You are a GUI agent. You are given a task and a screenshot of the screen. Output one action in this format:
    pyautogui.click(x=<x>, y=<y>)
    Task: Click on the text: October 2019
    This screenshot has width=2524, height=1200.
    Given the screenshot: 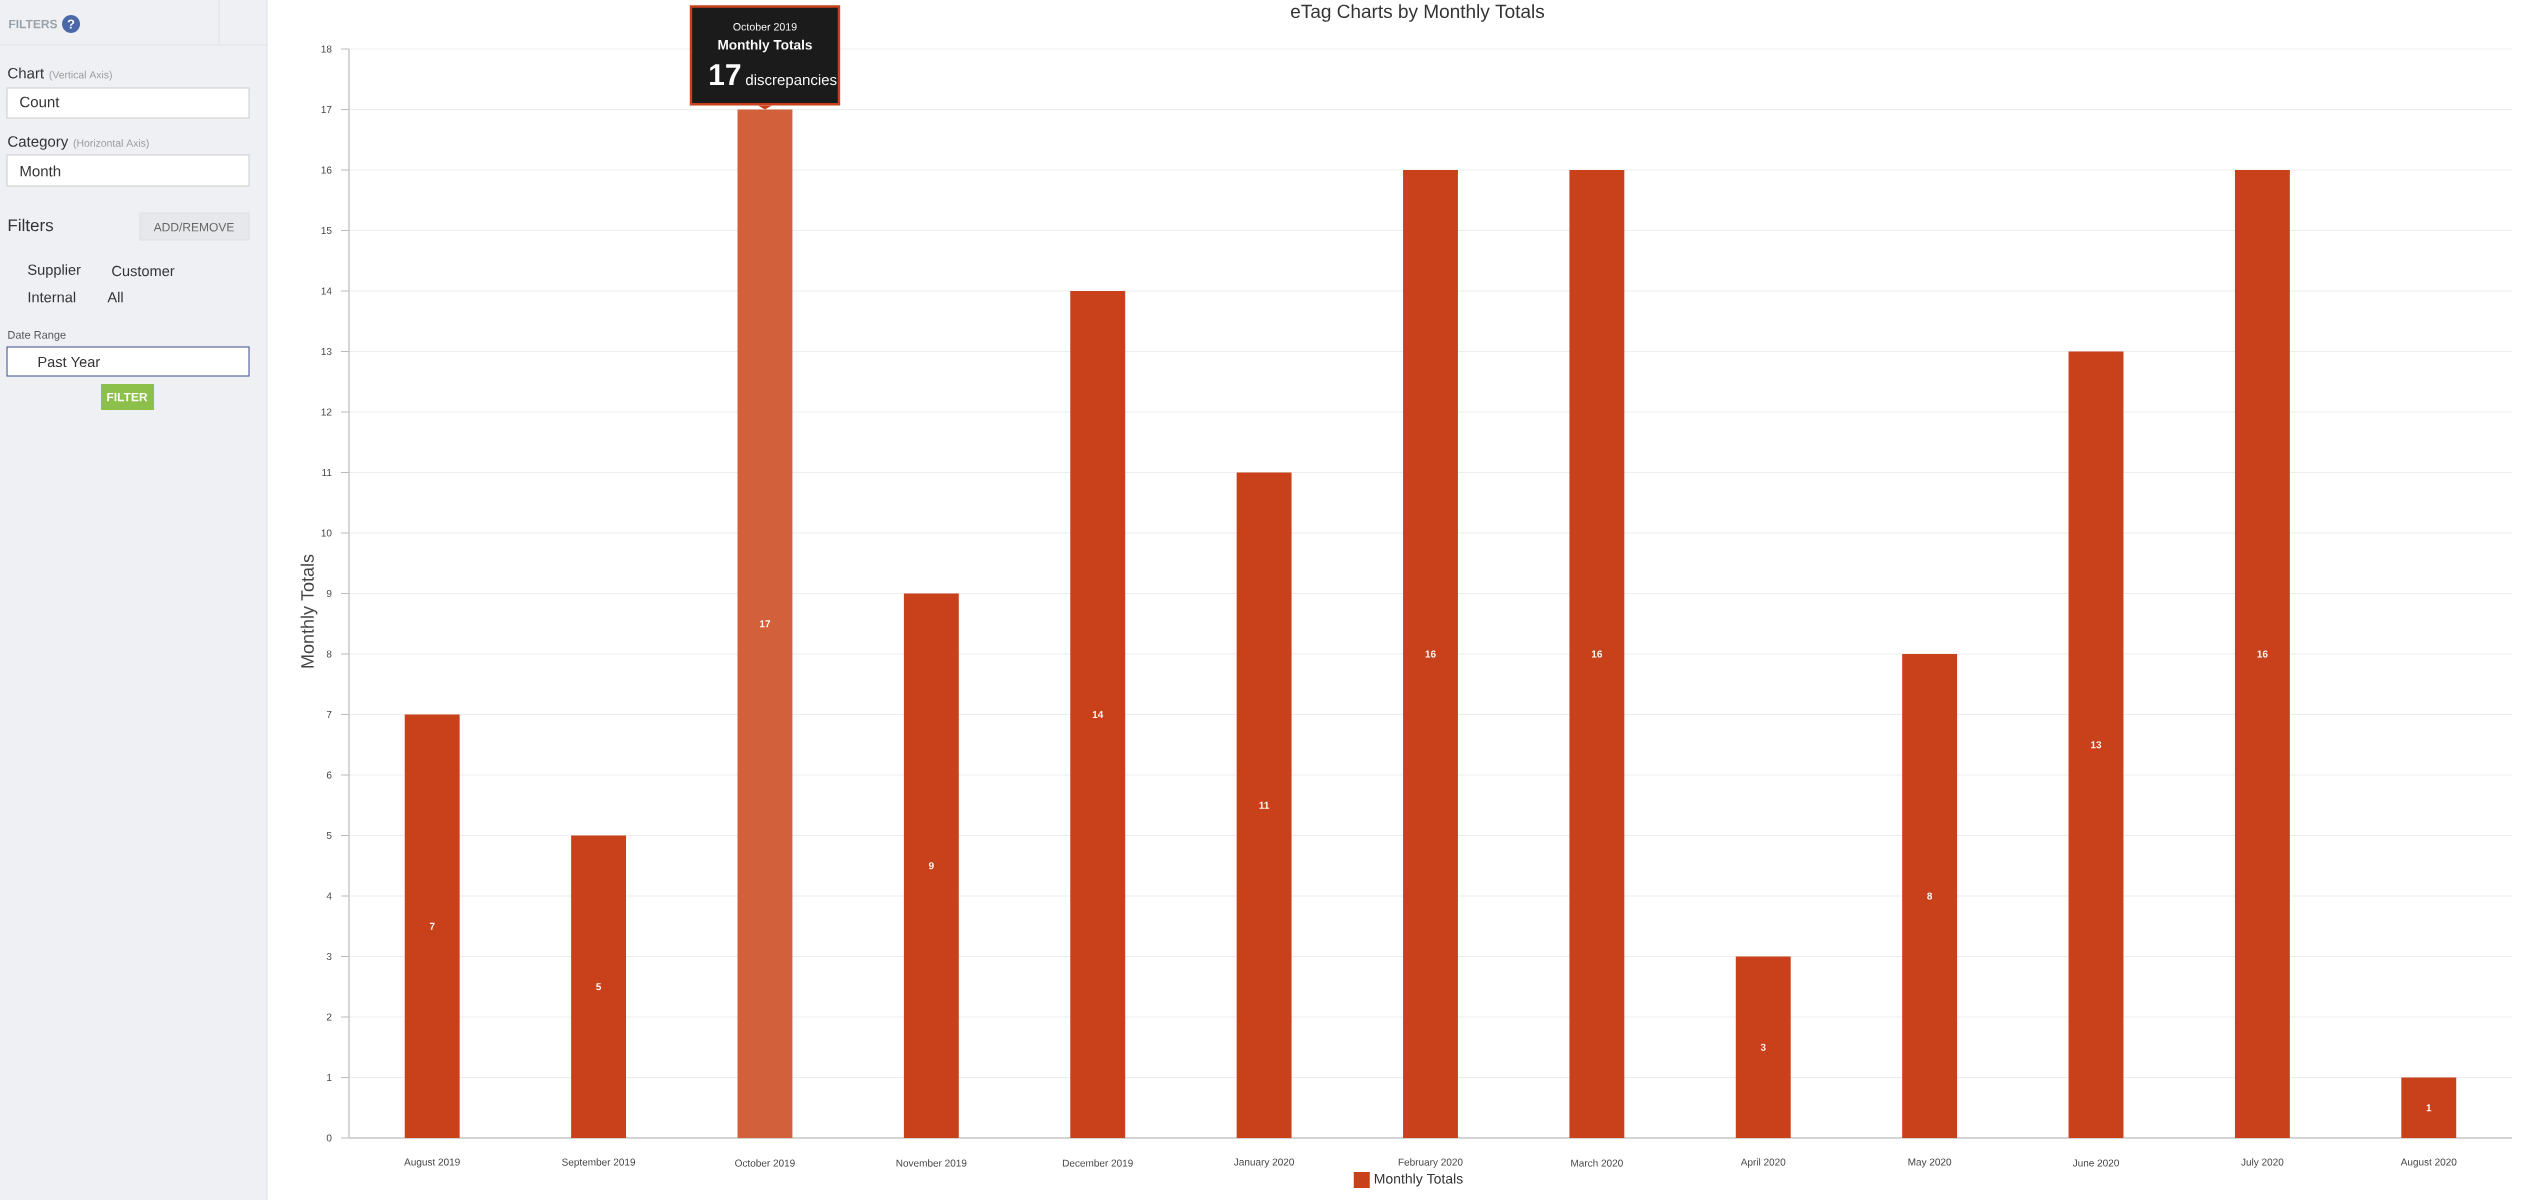 What is the action you would take?
    pyautogui.click(x=765, y=26)
    